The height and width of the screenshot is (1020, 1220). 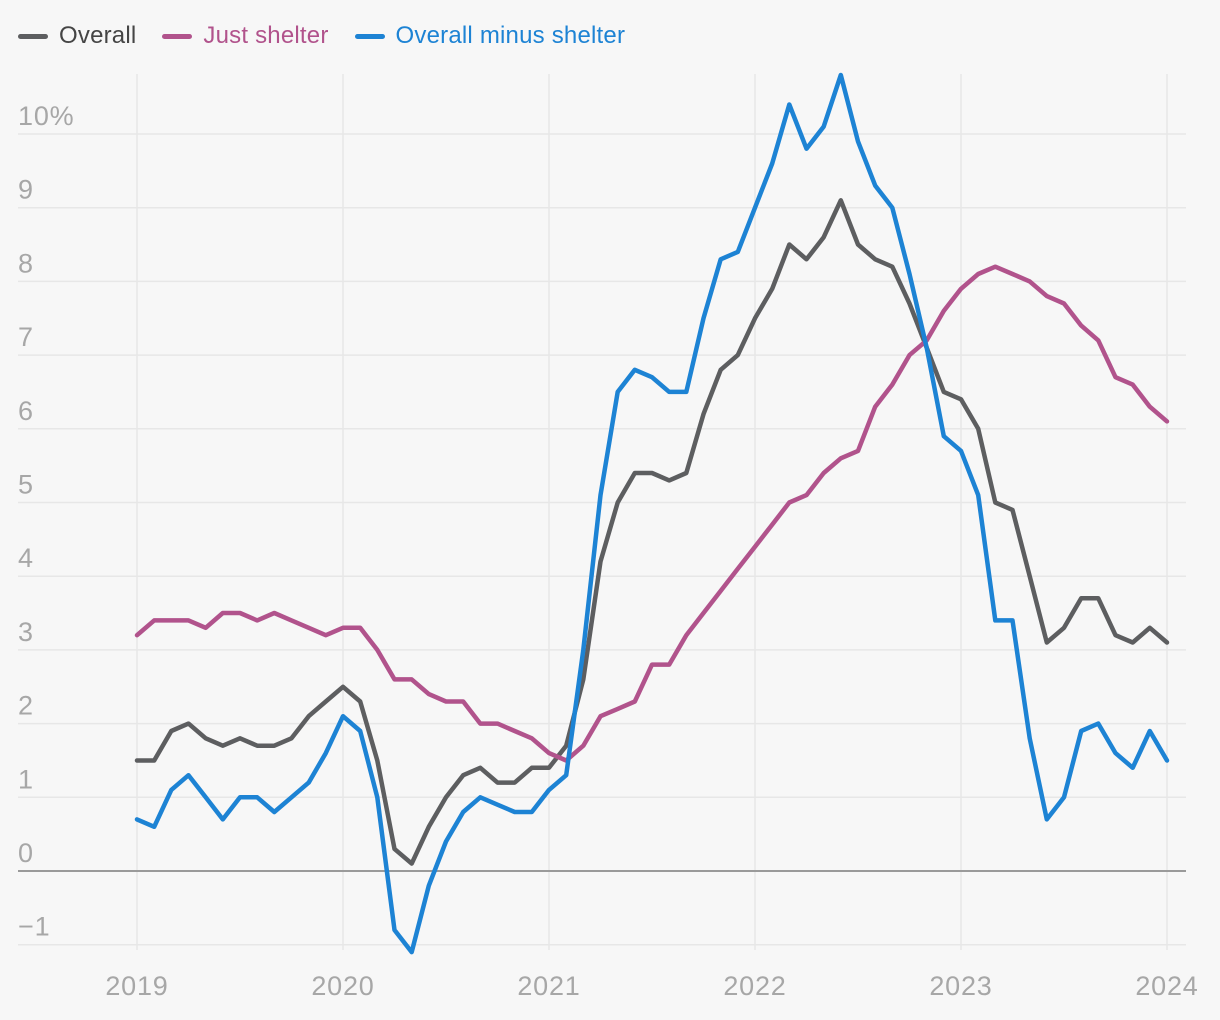 What do you see at coordinates (46, 116) in the screenshot?
I see `y-tick-label: 10%` at bounding box center [46, 116].